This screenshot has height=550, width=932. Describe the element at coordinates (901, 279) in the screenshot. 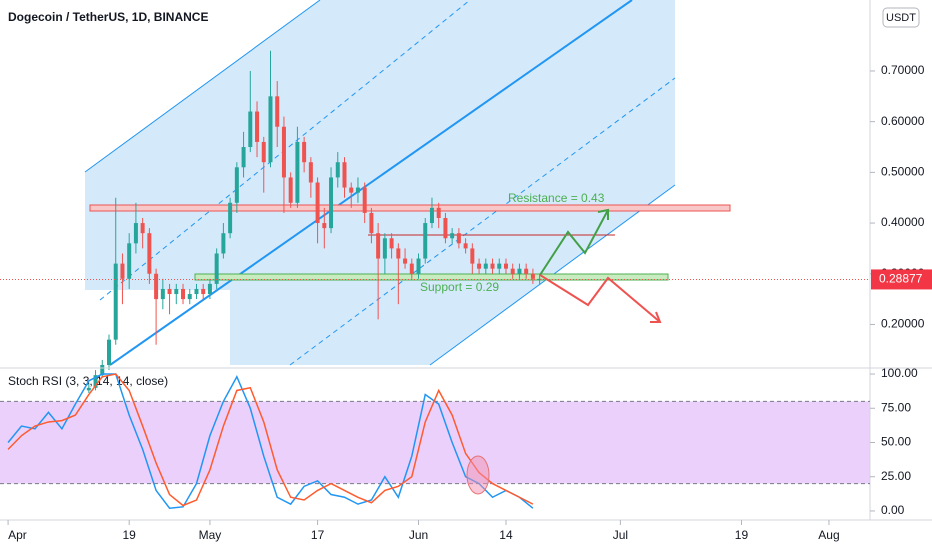

I see `last-price-label: 0.28877` at that location.